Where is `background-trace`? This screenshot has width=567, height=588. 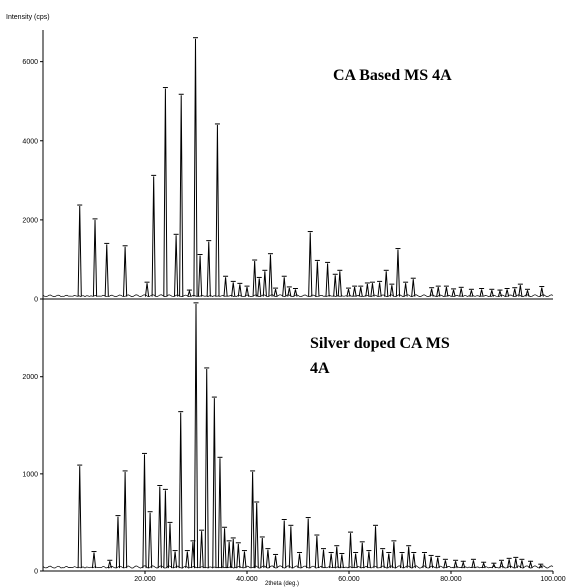
background-trace is located at coordinates (298, 296).